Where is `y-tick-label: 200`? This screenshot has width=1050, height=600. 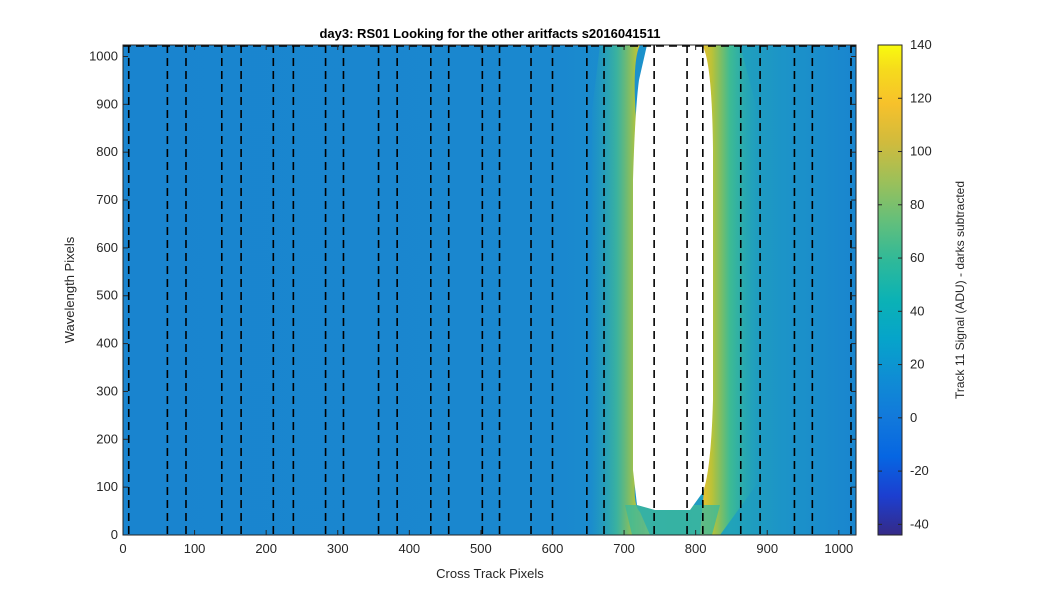
y-tick-label: 200 is located at coordinates (107, 438).